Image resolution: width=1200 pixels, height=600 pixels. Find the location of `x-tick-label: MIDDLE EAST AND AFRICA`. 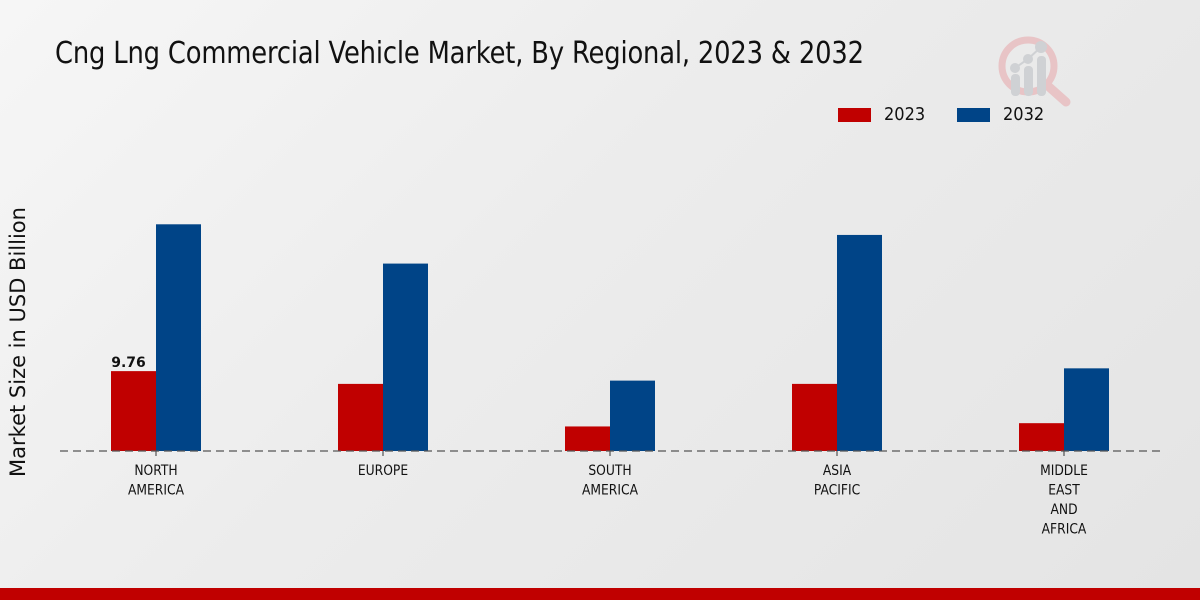

x-tick-label: MIDDLE EAST AND AFRICA is located at coordinates (1064, 500).